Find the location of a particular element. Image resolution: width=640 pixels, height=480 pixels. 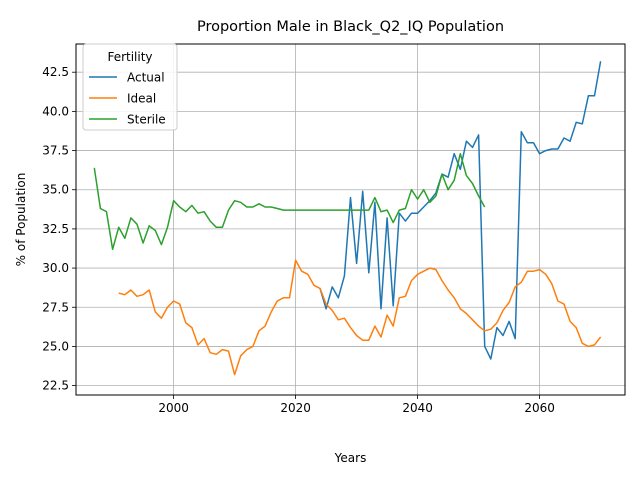

y-tick-label: 27.5 is located at coordinates (55, 307).